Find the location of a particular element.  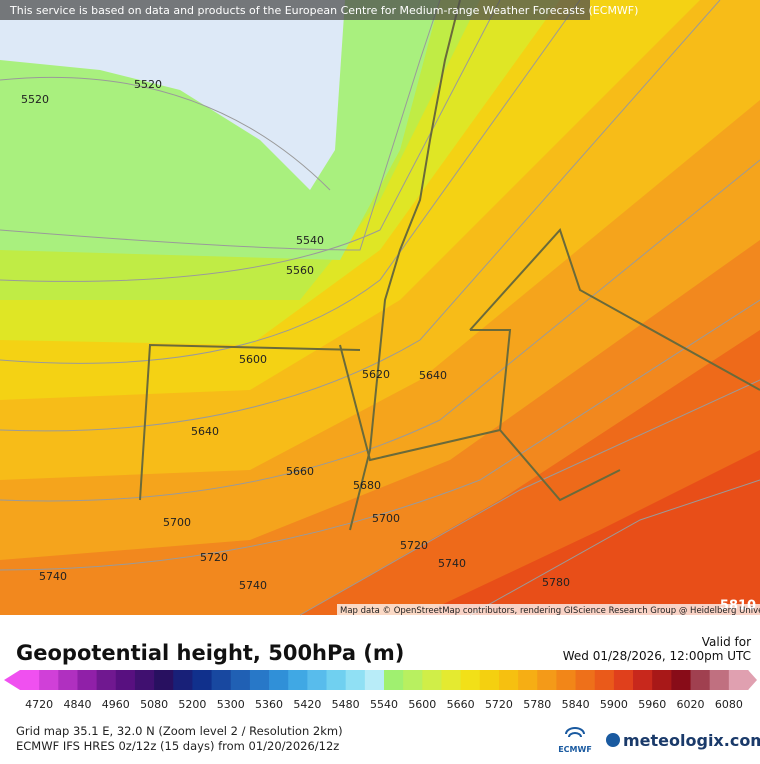

contour-label: 5560 is located at coordinates (300, 270).